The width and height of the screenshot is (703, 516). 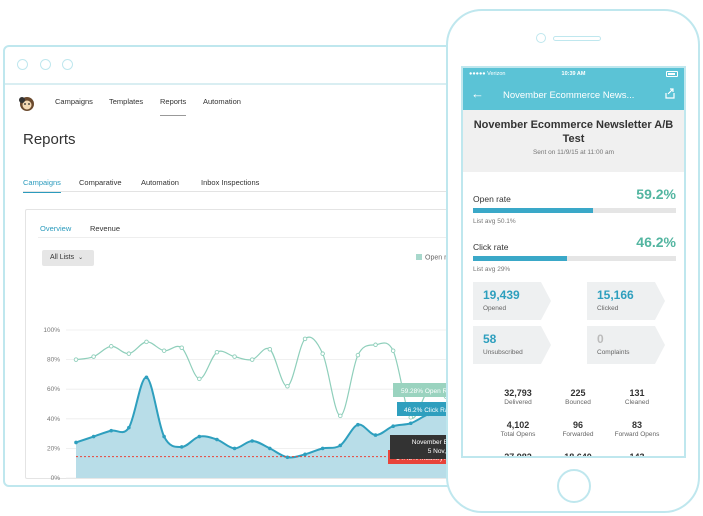 What do you see at coordinates (578, 455) in the screenshot?
I see `report-stat-number: 18,640` at bounding box center [578, 455].